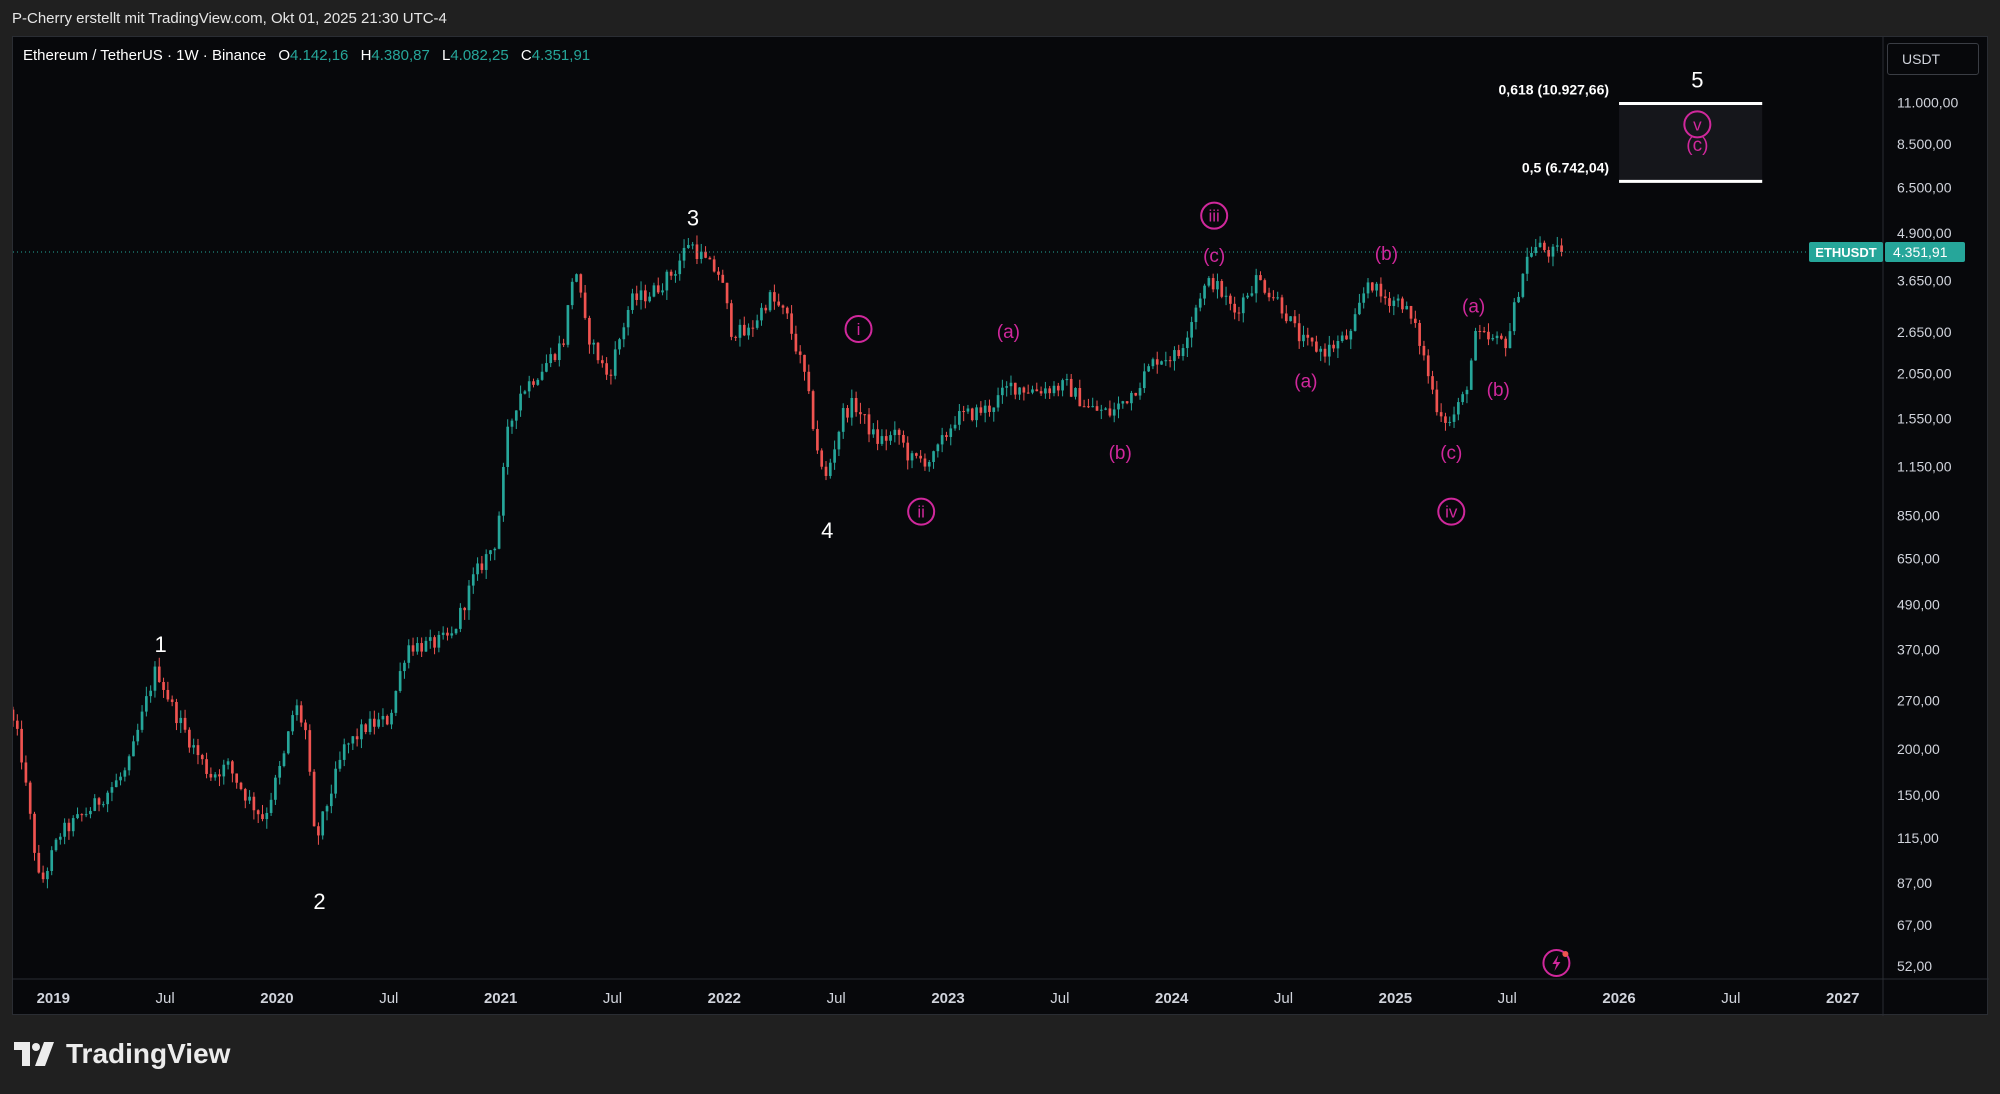  Describe the element at coordinates (122, 1054) in the screenshot. I see `tradingview-logo: TradingView` at that location.